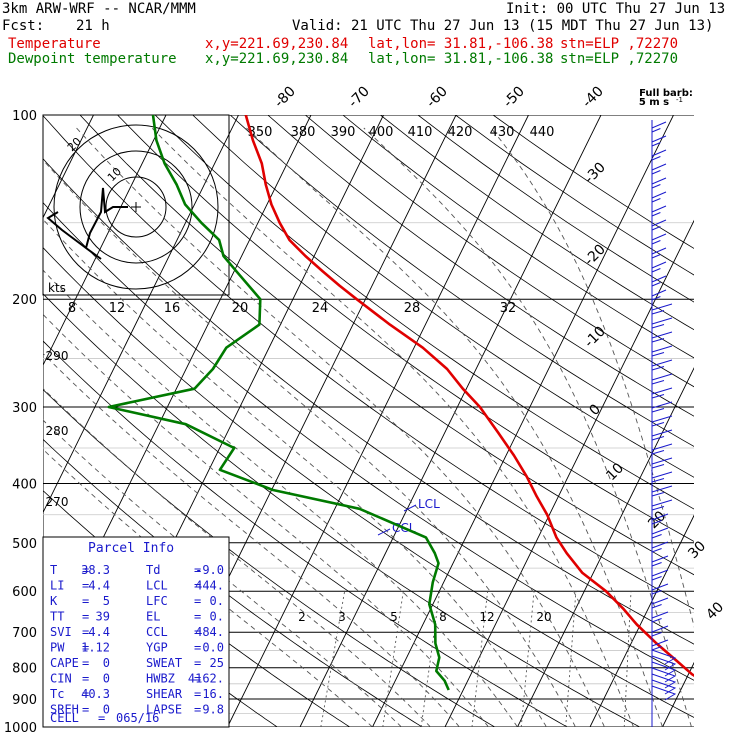 This screenshot has width=740, height=740. What do you see at coordinates (137, 718) in the screenshot?
I see `parcel-cell-value: 065/16` at bounding box center [137, 718].